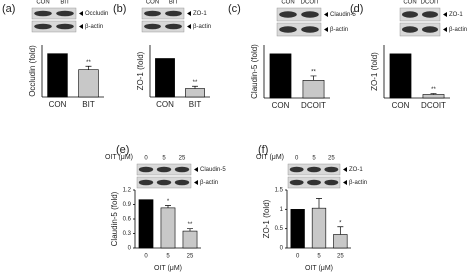  What do you see at coordinates (127, 205) in the screenshot?
I see `y-tick-label: 0.9` at bounding box center [127, 205].